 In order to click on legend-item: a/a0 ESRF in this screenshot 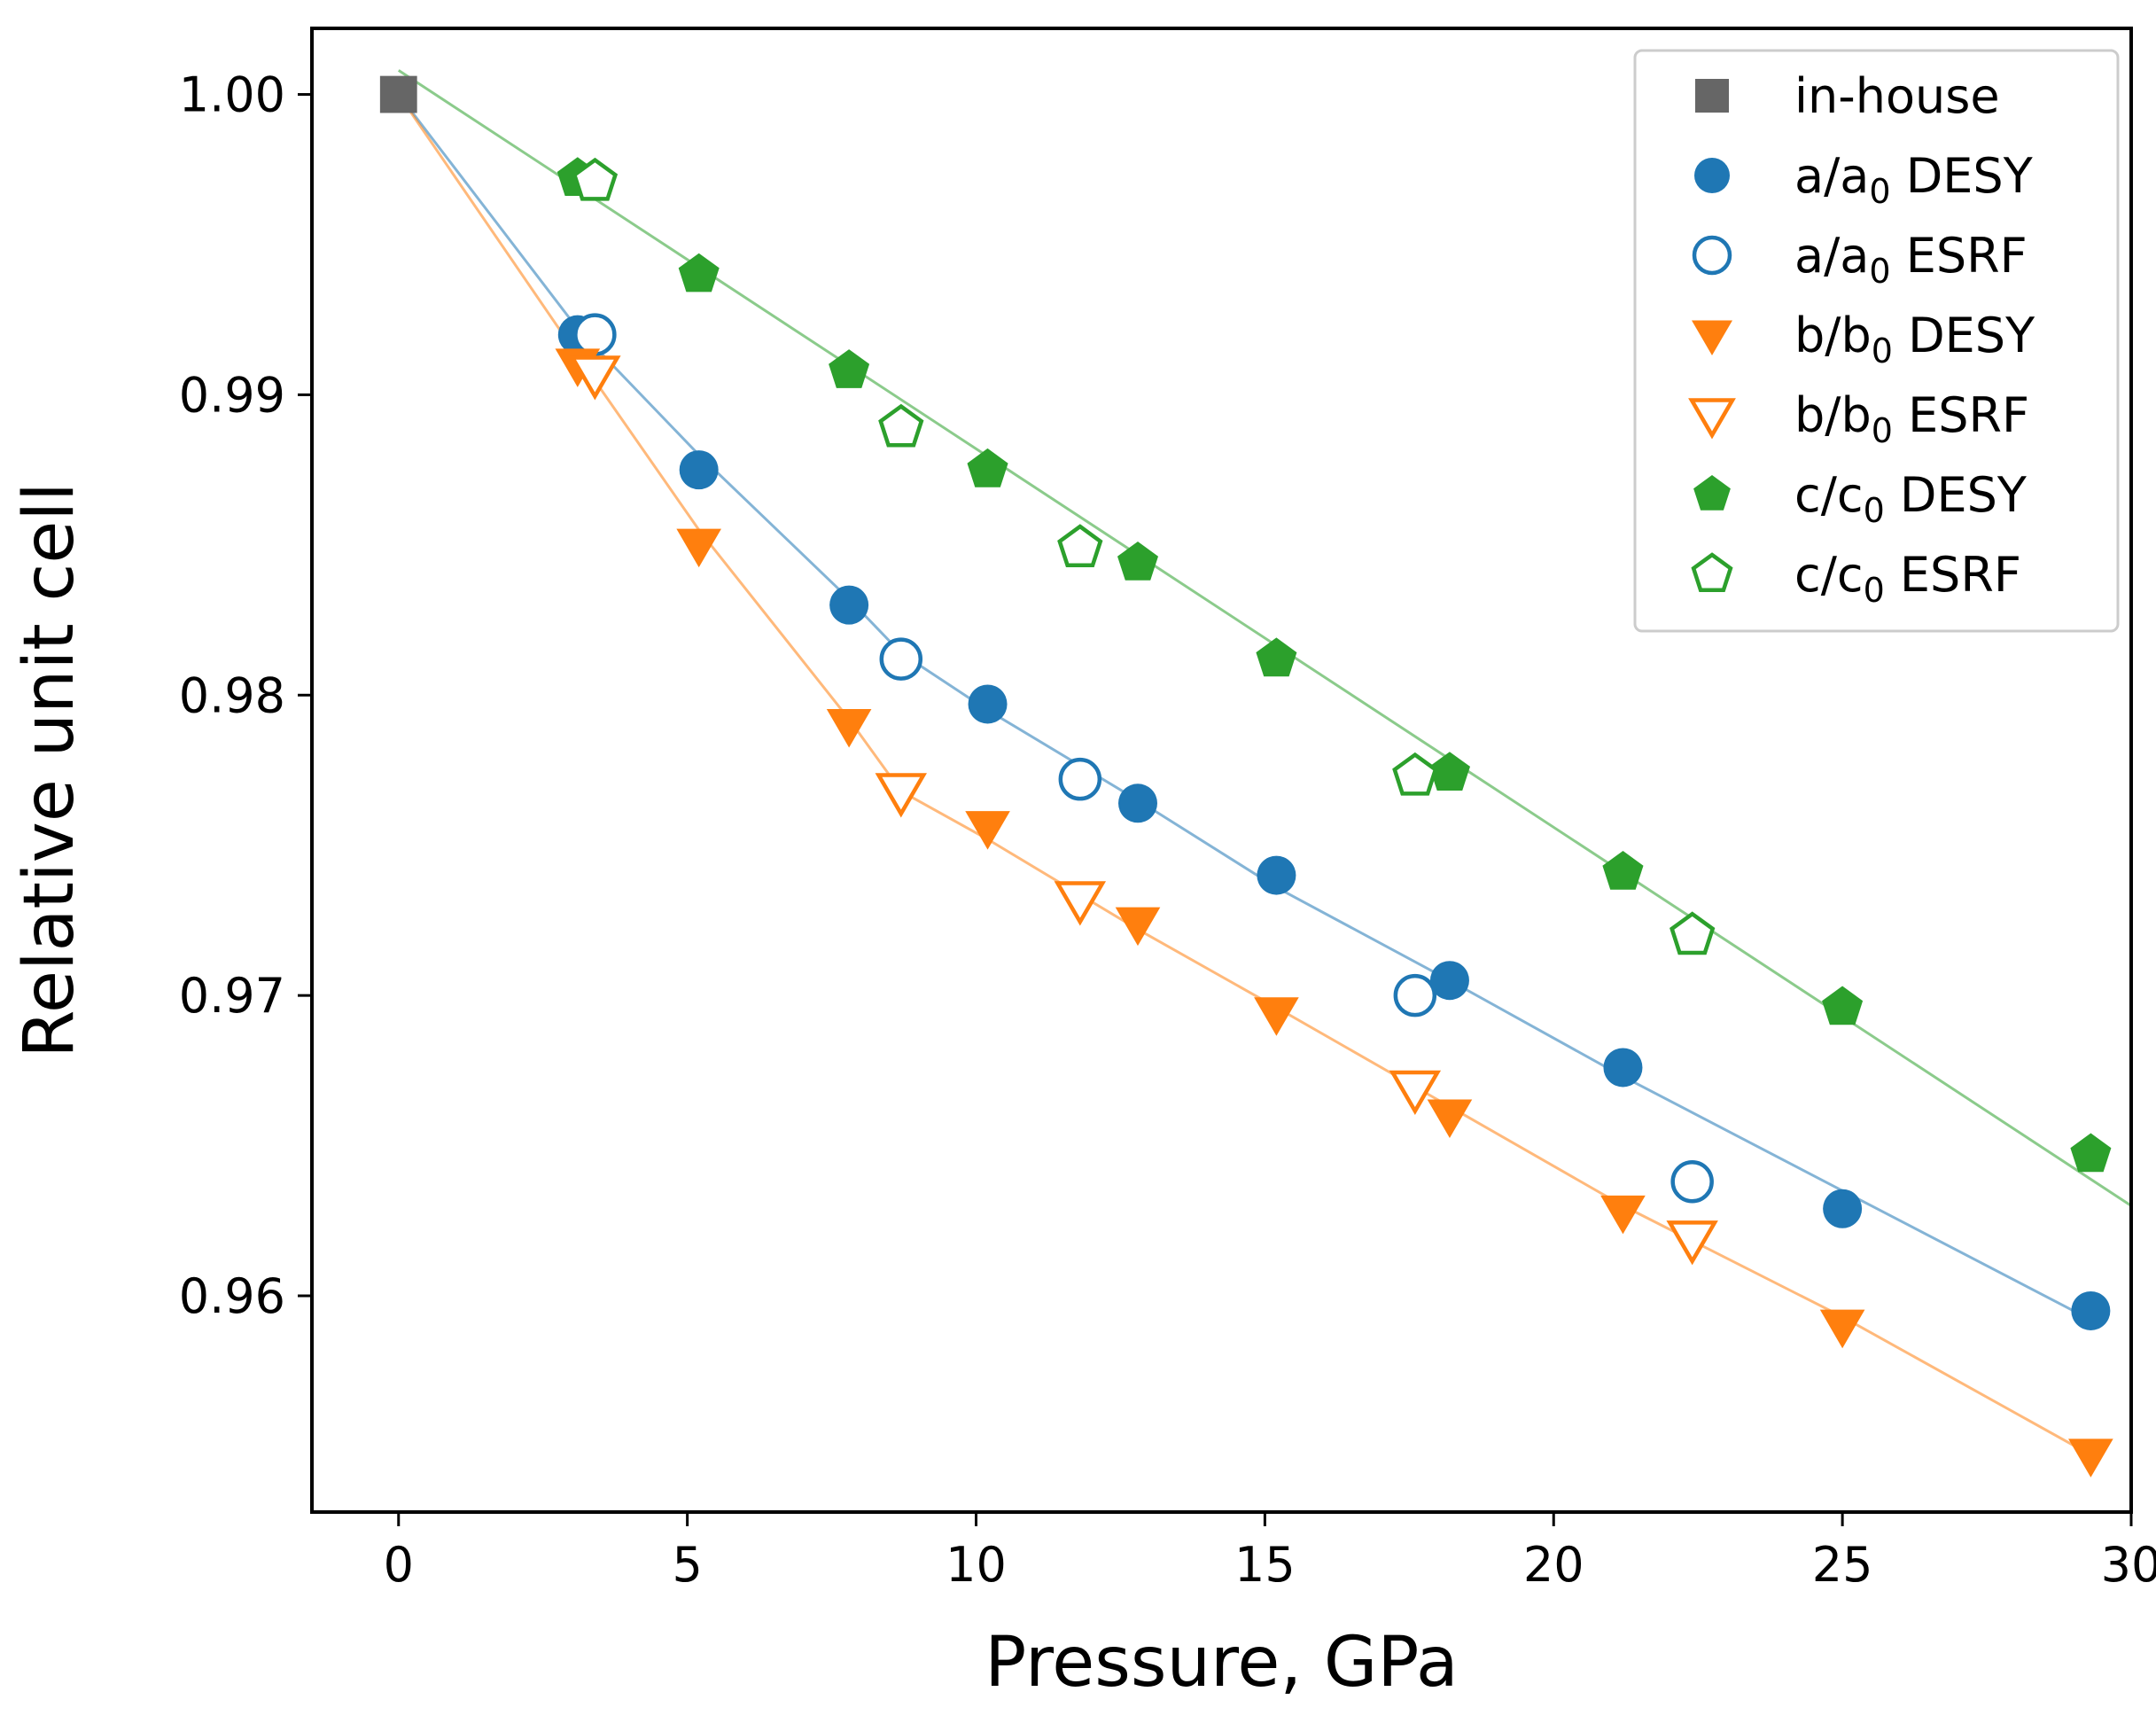, I will do `click(1860, 259)`.